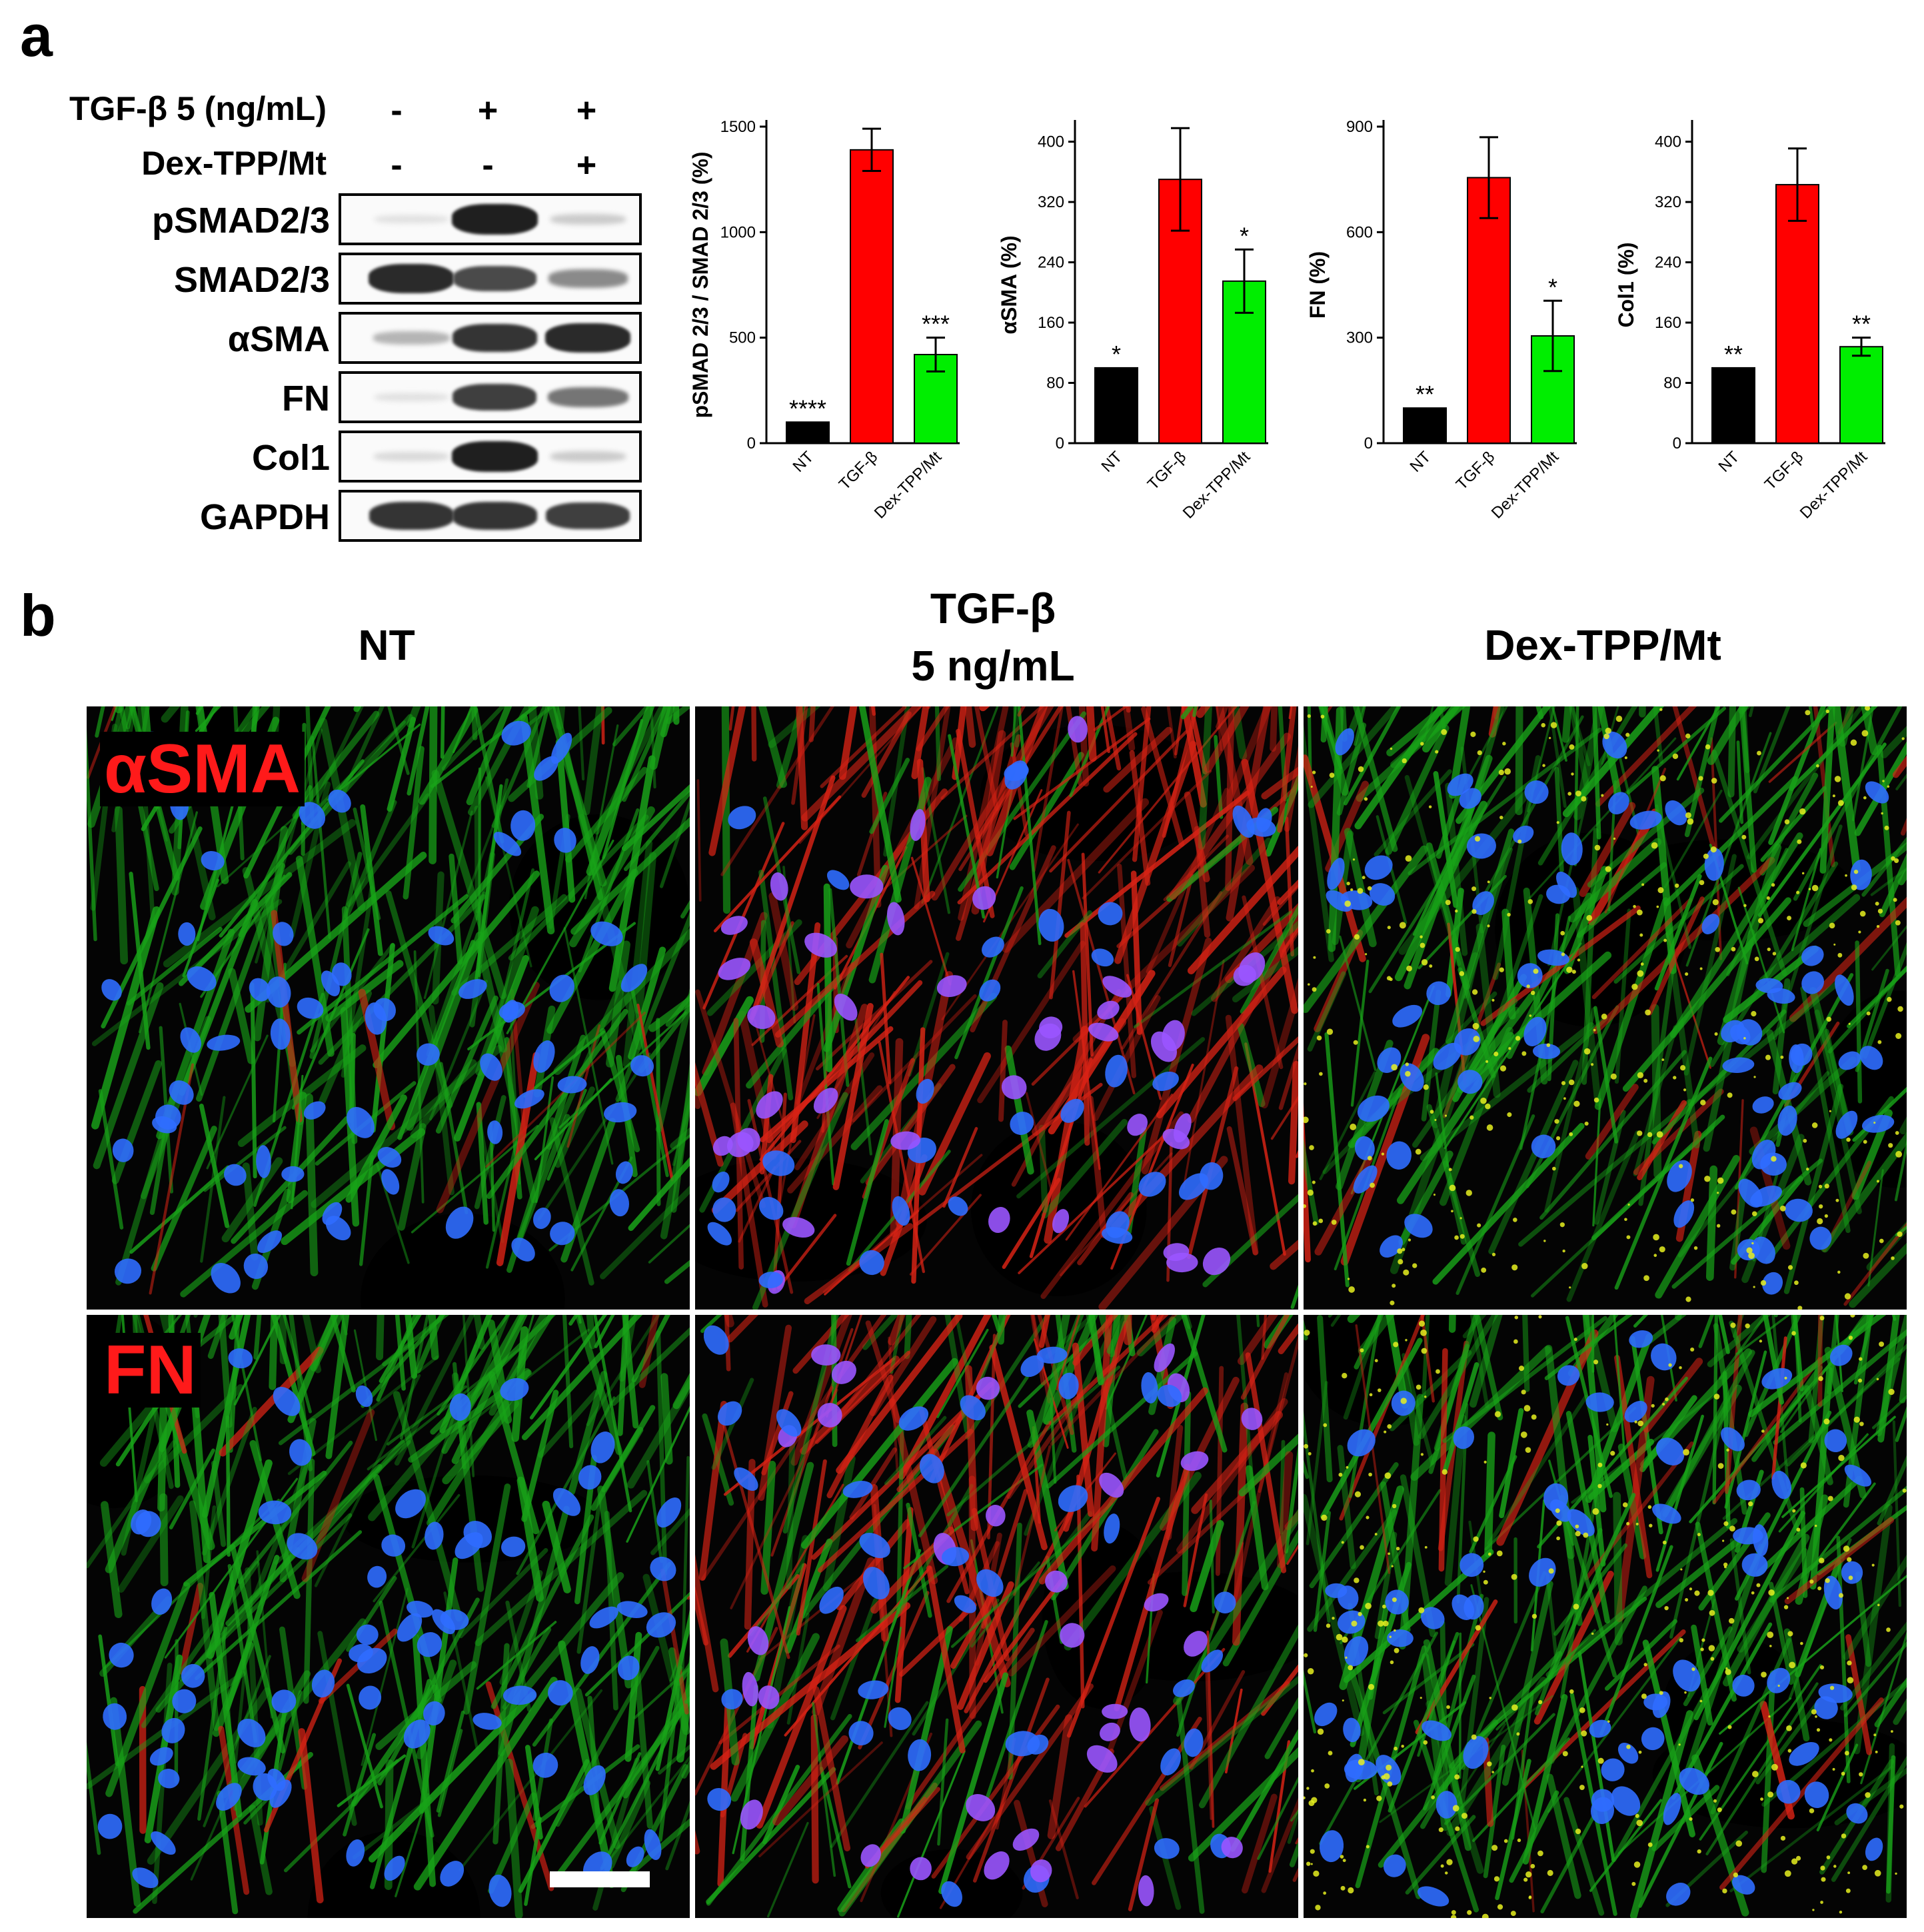 This screenshot has height=1932, width=1924. I want to click on column-title-line2: 5 ng/mL, so click(993, 666).